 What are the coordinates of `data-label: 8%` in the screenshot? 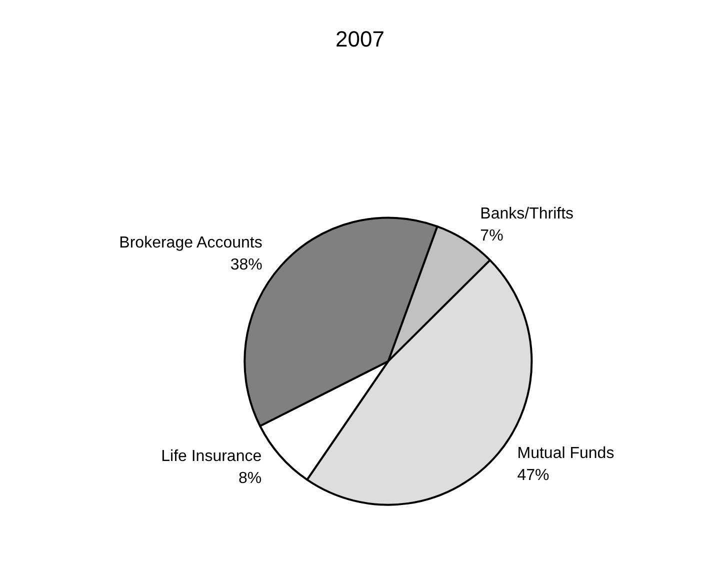 It's located at (250, 479).